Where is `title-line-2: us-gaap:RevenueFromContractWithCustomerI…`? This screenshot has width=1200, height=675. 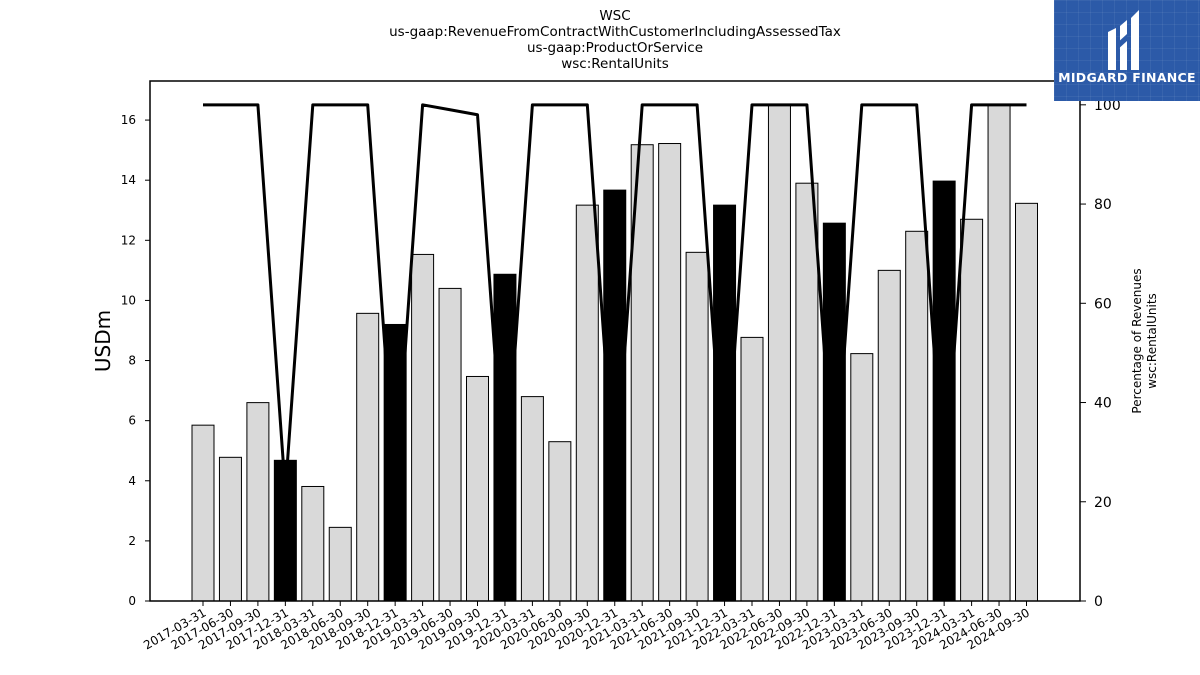 title-line-2: us-gaap:RevenueFromContractWithCustomerI… is located at coordinates (615, 32).